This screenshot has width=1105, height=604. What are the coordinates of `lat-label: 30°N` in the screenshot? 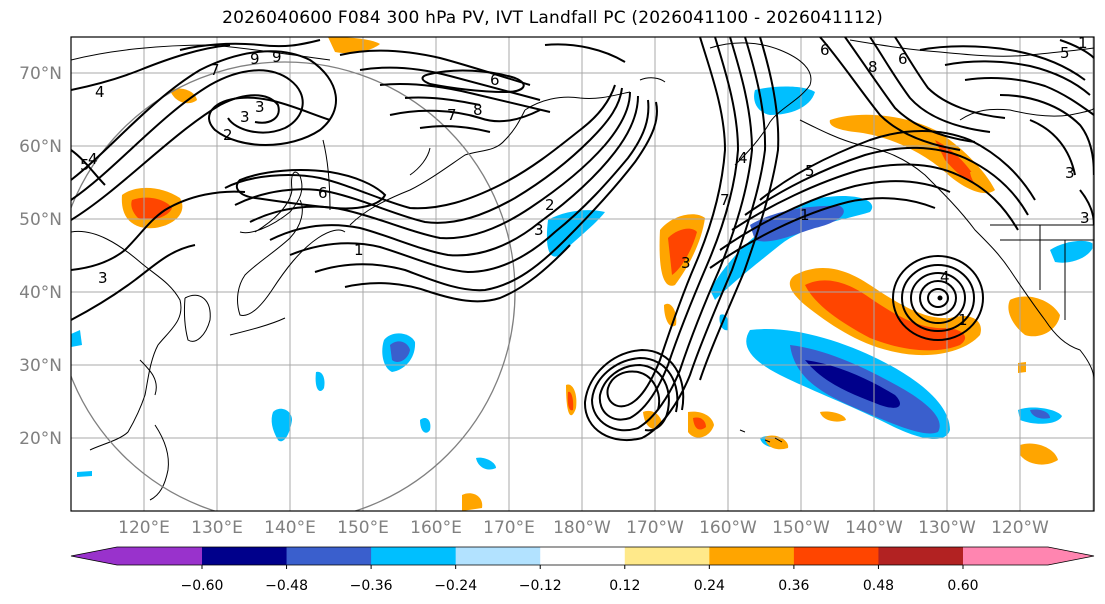 It's located at (40, 366).